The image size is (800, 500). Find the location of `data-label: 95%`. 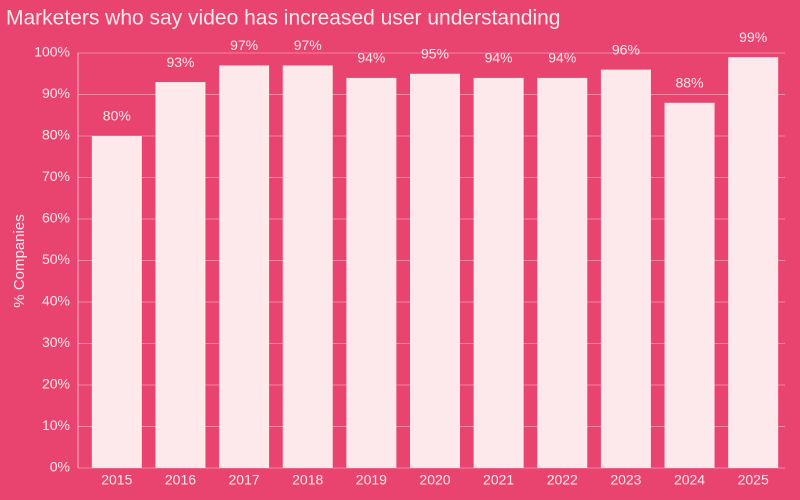

data-label: 95% is located at coordinates (435, 53).